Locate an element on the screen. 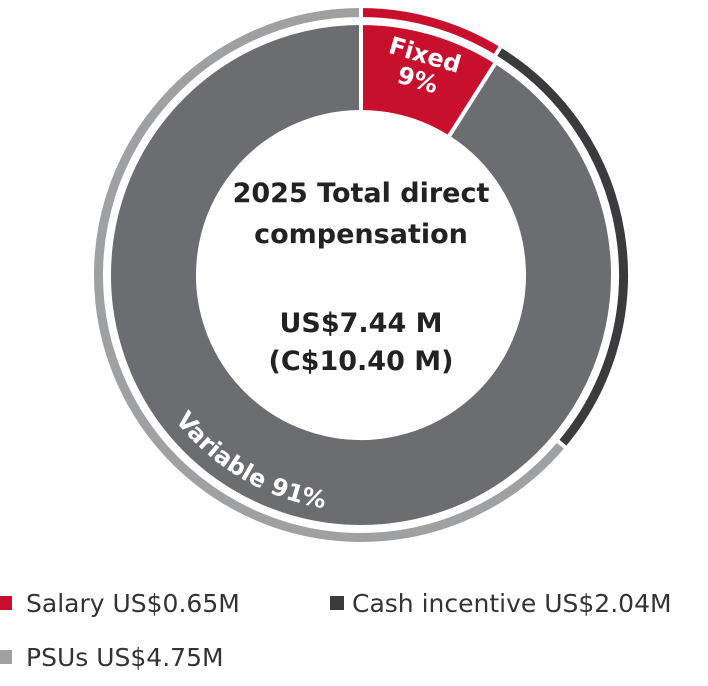  legend-entry: PSUs US$4.75M is located at coordinates (125, 657).